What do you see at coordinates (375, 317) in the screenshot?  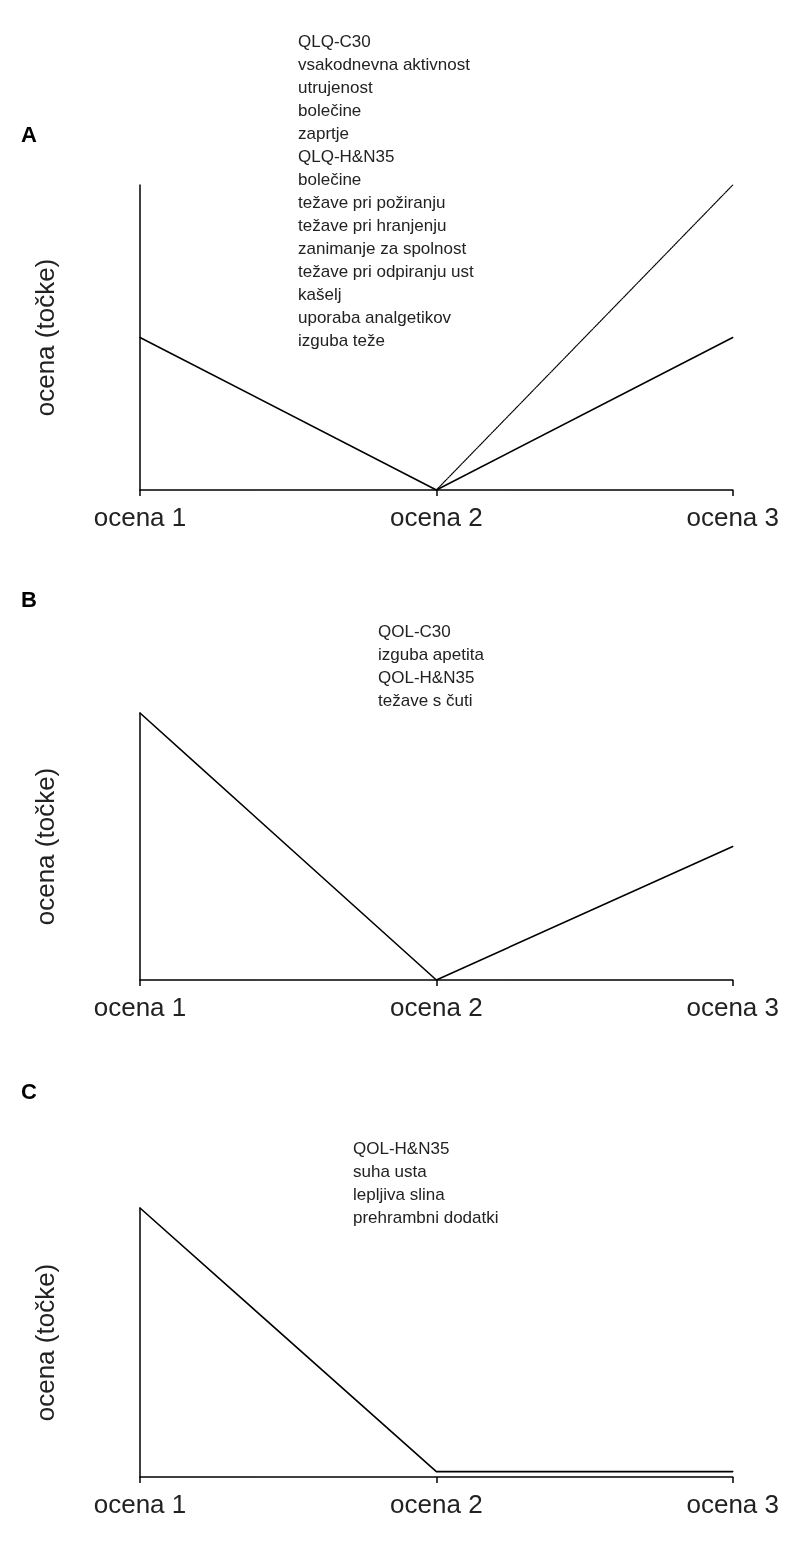 I see `annotation: uporaba analgetikov` at bounding box center [375, 317].